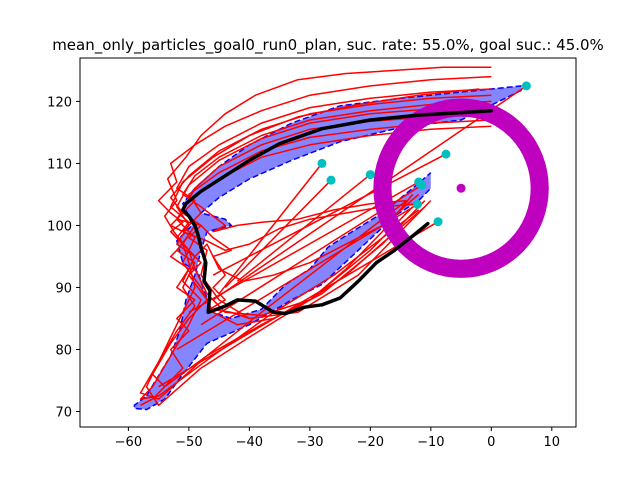  What do you see at coordinates (491, 442) in the screenshot?
I see `x-tick-label: 0` at bounding box center [491, 442].